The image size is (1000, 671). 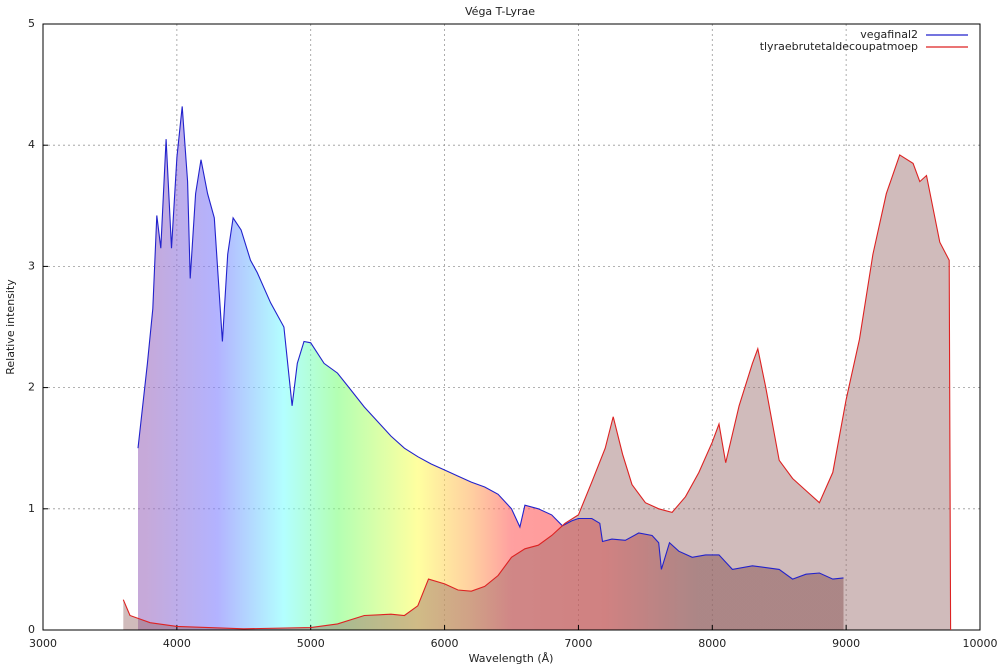 What do you see at coordinates (578, 643) in the screenshot?
I see `x-tick-label: 7000` at bounding box center [578, 643].